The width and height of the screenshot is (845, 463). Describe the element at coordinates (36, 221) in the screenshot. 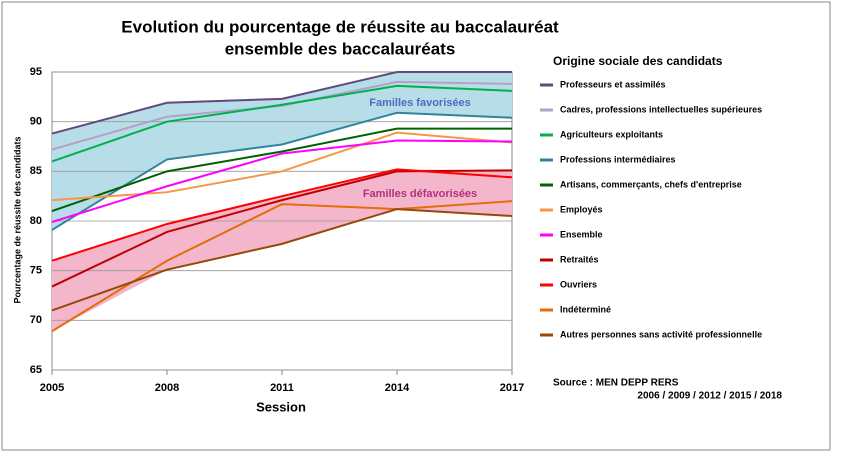

I see `y-tick-label: 80` at that location.